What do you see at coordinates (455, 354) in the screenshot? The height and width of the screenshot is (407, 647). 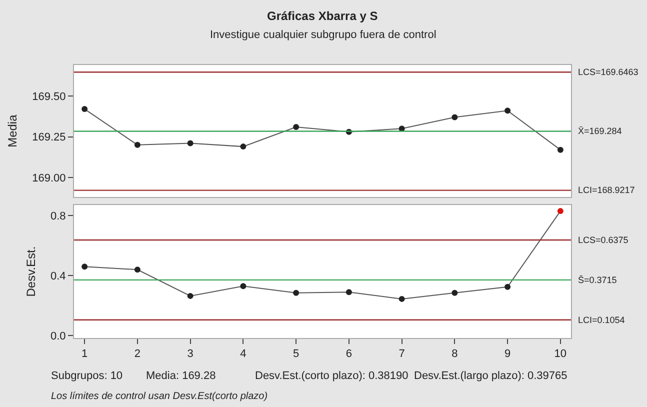 I see `x-tick-label: 8` at bounding box center [455, 354].